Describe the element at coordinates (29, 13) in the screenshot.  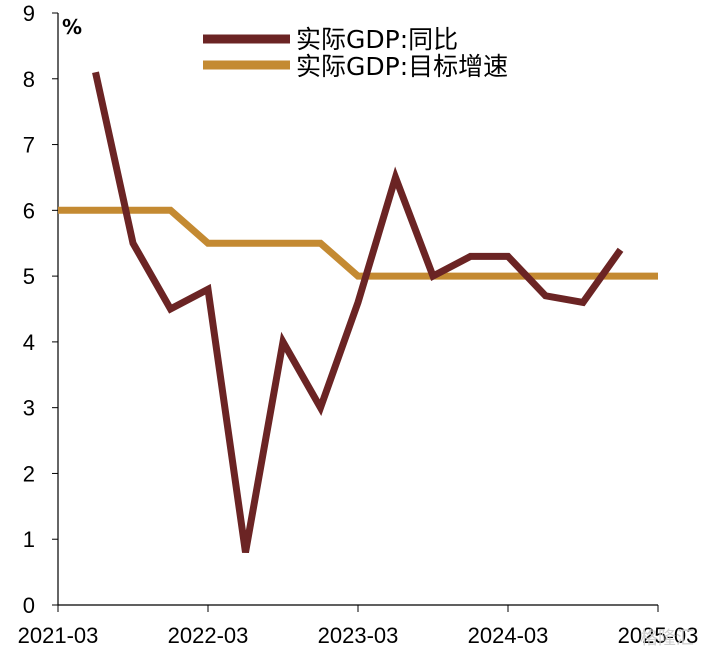
I see `y-tick-label: 9` at that location.